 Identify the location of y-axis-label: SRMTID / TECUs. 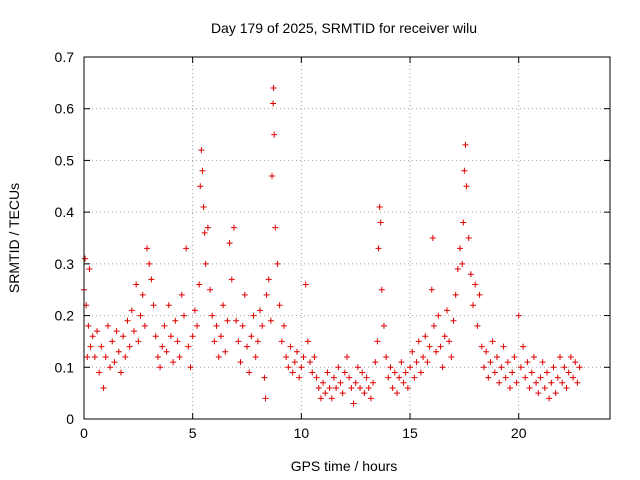
(14, 238).